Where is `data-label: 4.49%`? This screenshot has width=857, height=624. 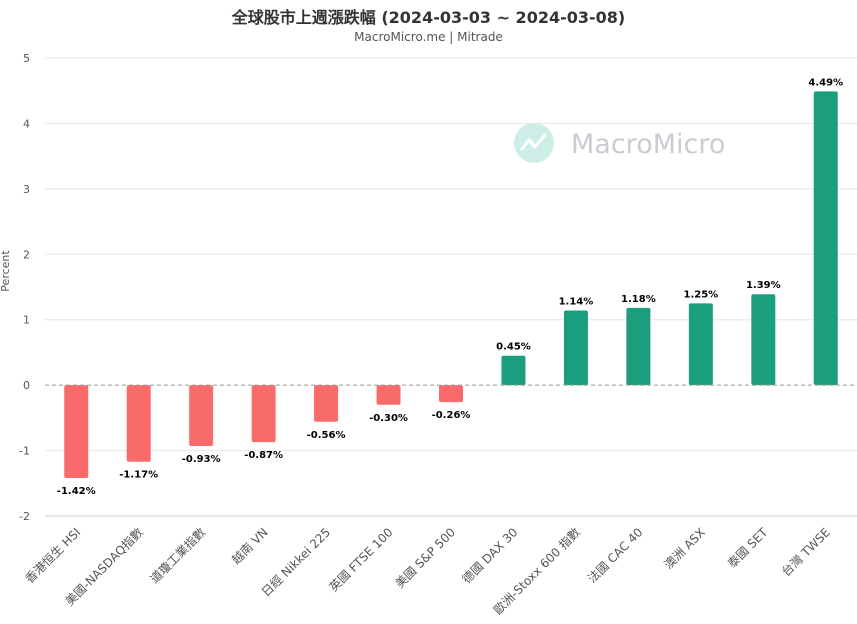 data-label: 4.49% is located at coordinates (825, 82).